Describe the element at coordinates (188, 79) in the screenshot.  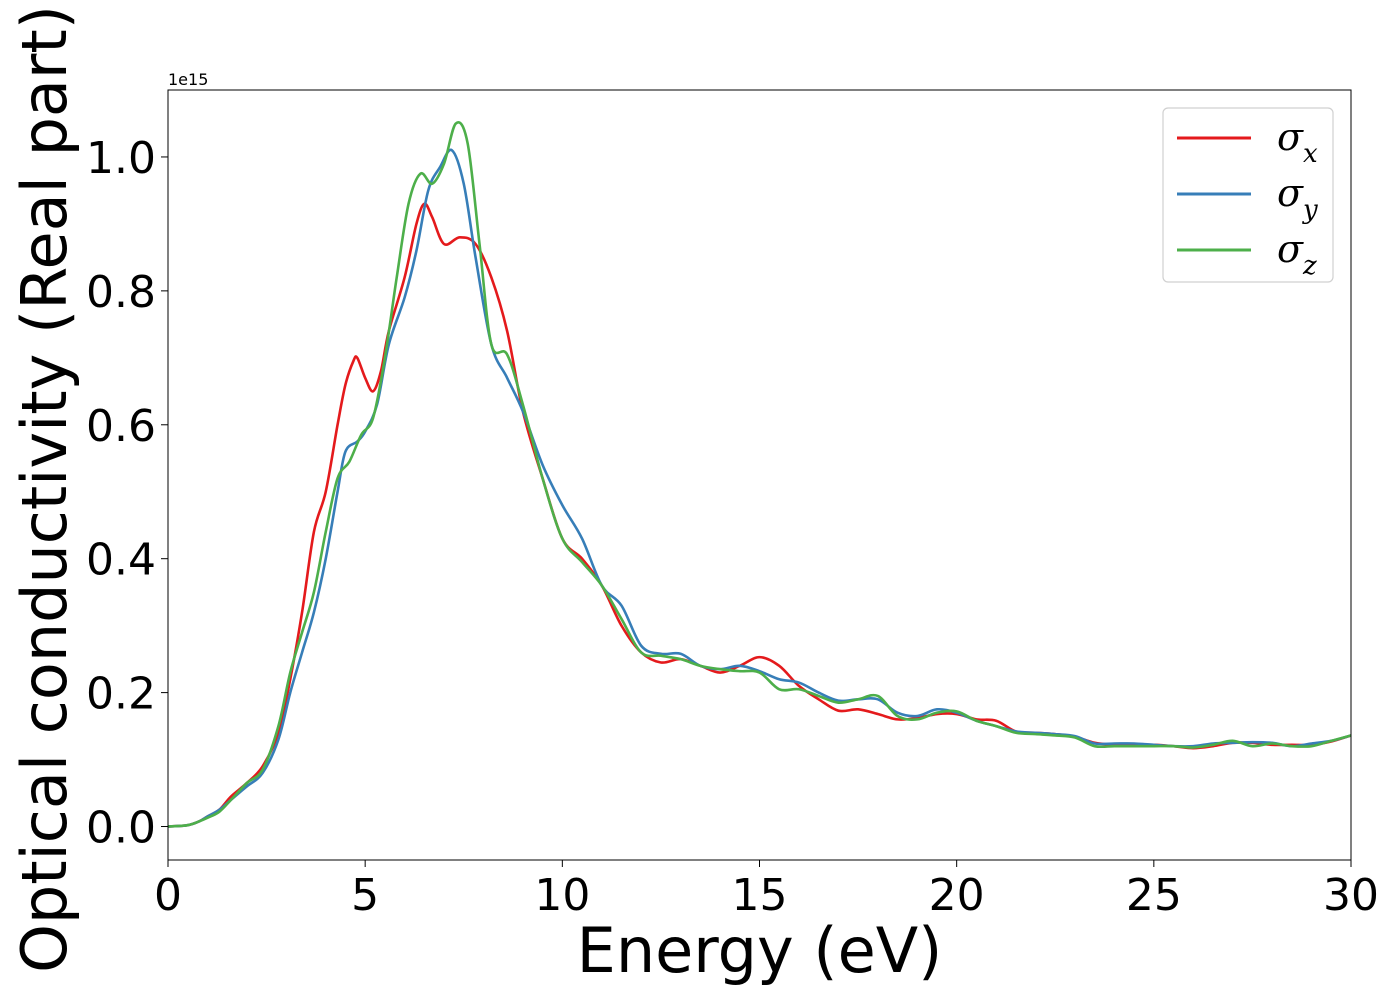
I see `y-axis-offset-label: 1e15` at that location.